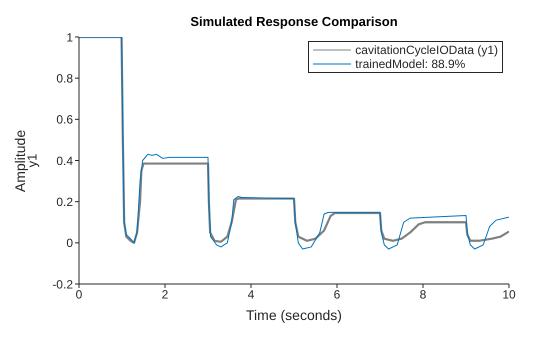 Image resolution: width=560 pixels, height=337 pixels. I want to click on legend-label: cavitationCycleIOData (y1), so click(426, 50).